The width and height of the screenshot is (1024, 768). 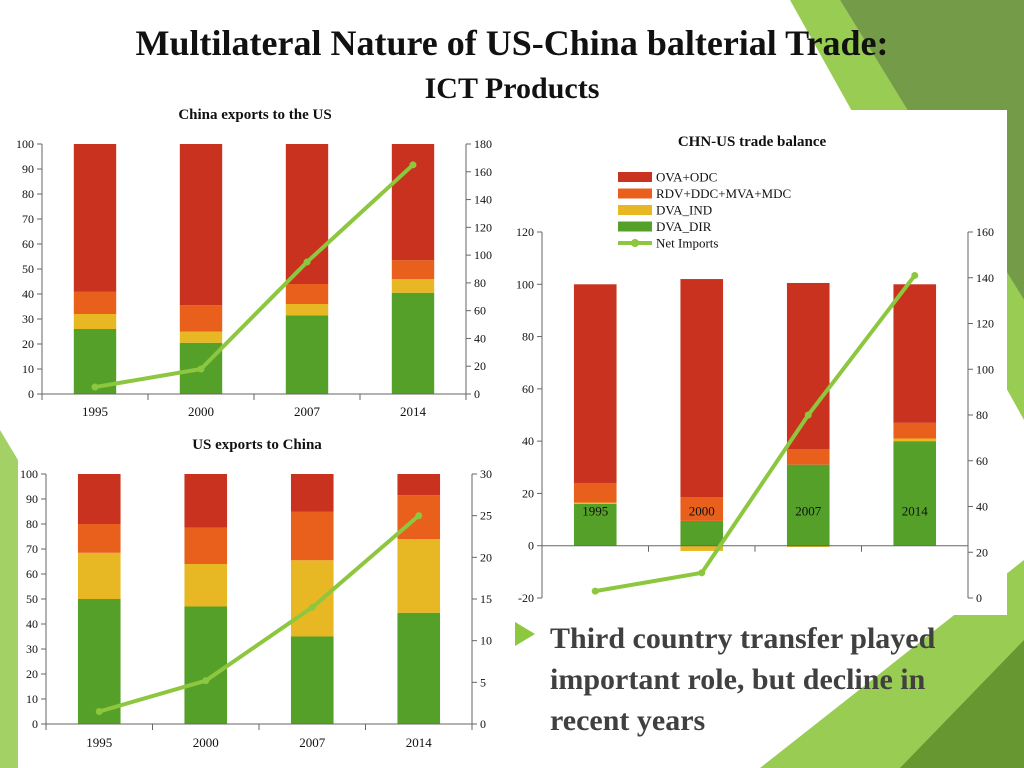 What do you see at coordinates (32, 624) in the screenshot?
I see `y-tick-label: 40` at bounding box center [32, 624].